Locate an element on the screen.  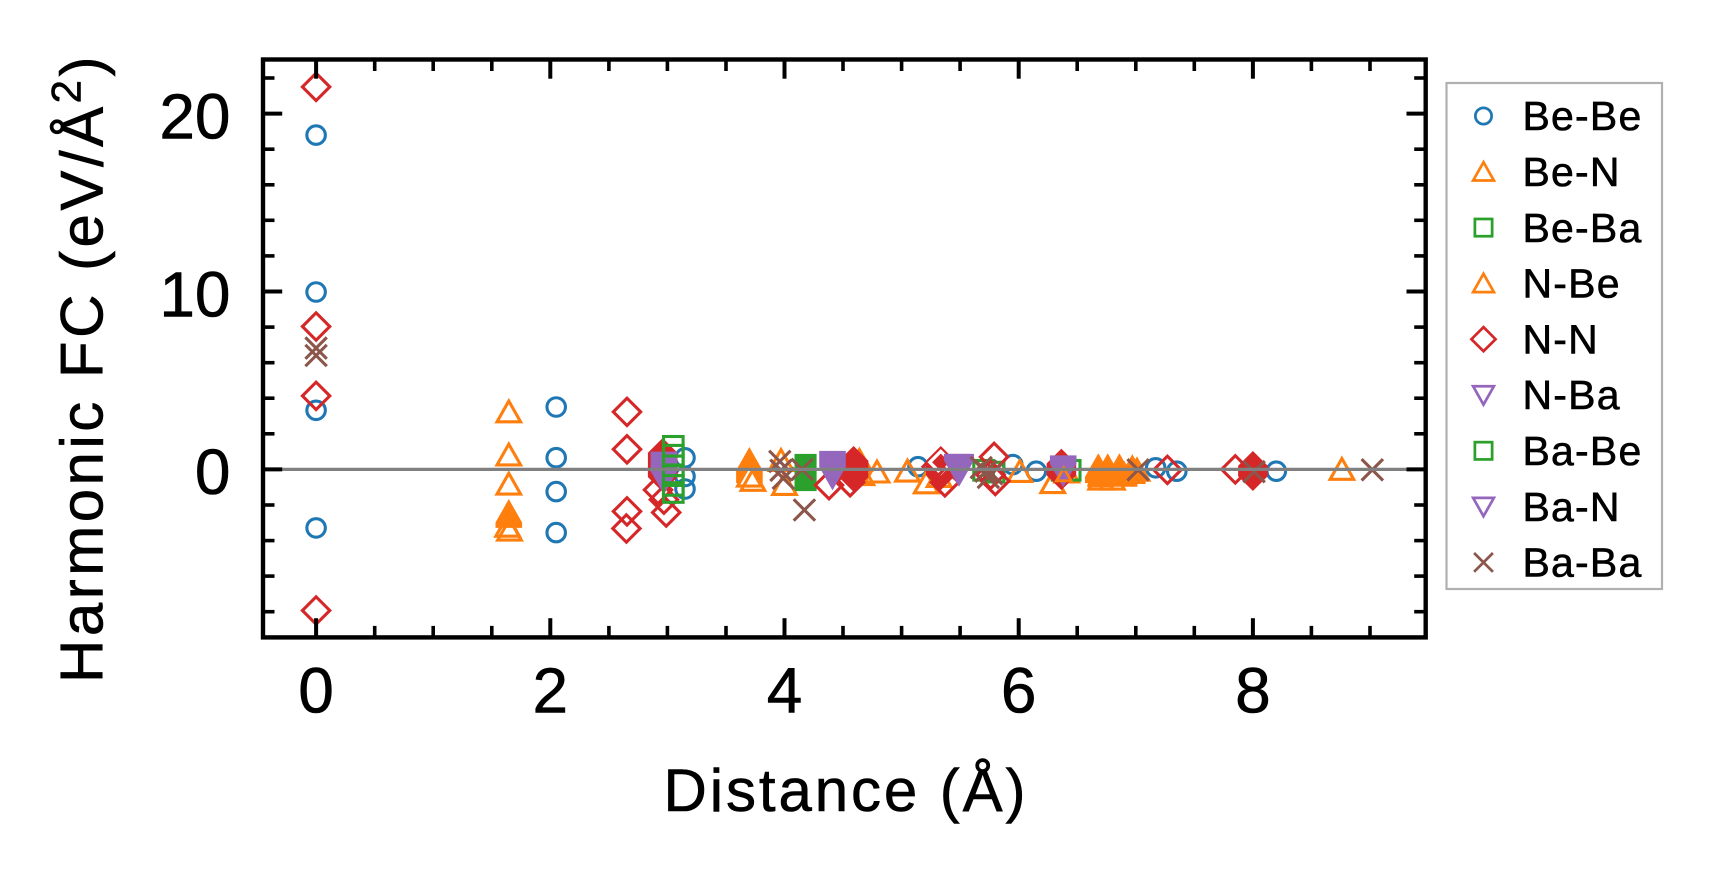
svg-text: 10 is located at coordinates (194, 294).